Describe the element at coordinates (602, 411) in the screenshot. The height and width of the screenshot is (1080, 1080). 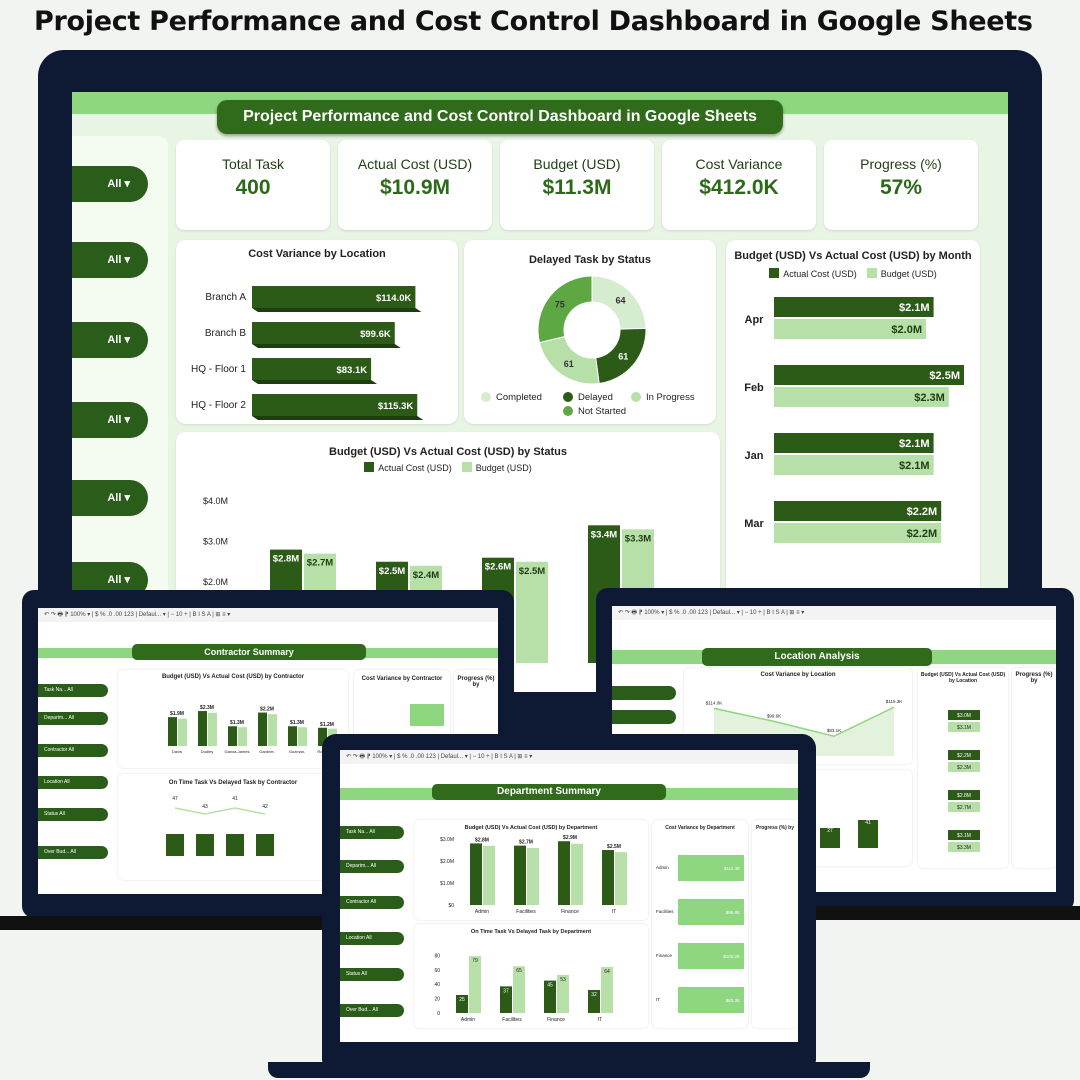
I see `legend-label: Not Started` at that location.